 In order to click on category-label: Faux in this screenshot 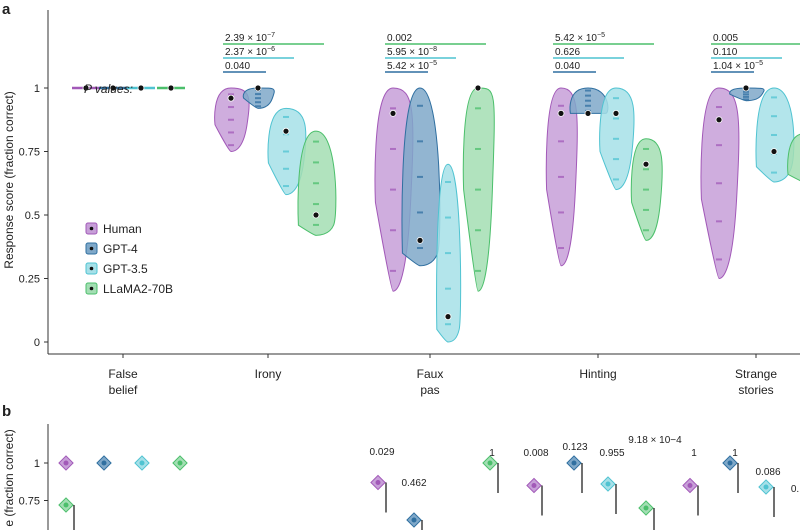, I will do `click(430, 374)`.